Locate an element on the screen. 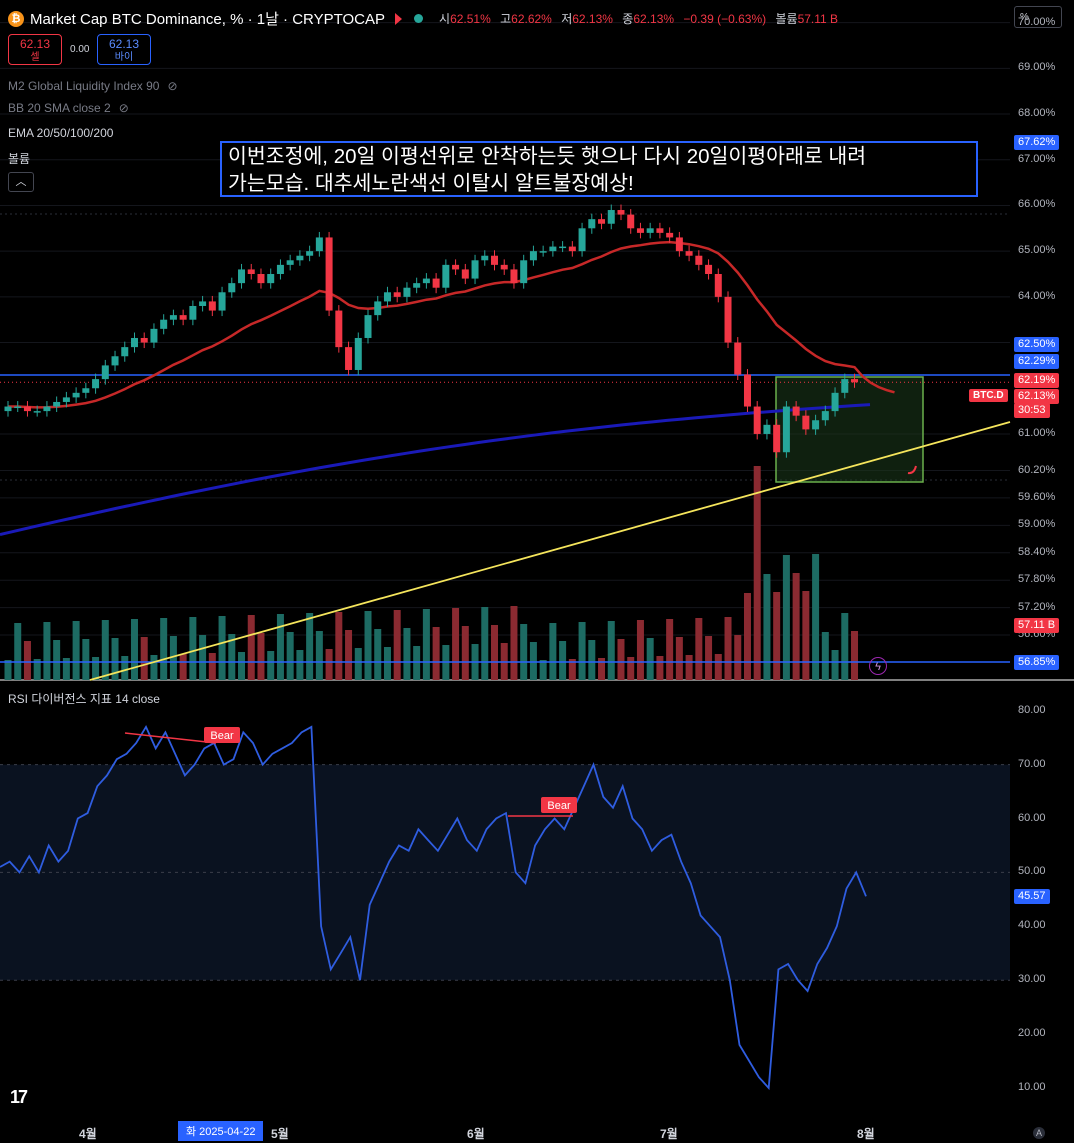 The width and height of the screenshot is (1074, 1143). price-badge: 30:53 is located at coordinates (1032, 410).